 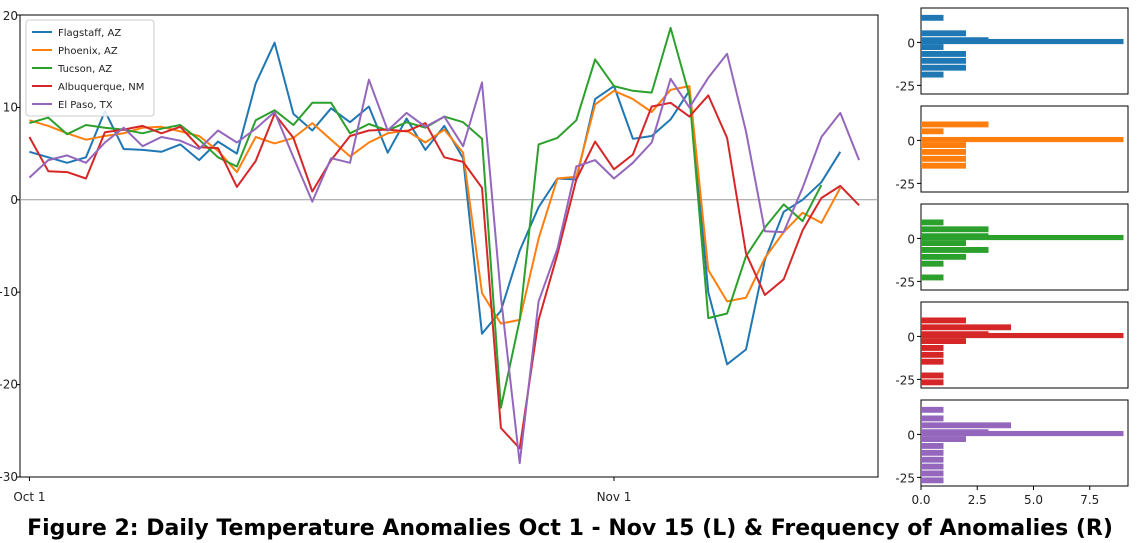 What do you see at coordinates (1033, 500) in the screenshot?
I see `x-tick-label: 5.0` at bounding box center [1033, 500].